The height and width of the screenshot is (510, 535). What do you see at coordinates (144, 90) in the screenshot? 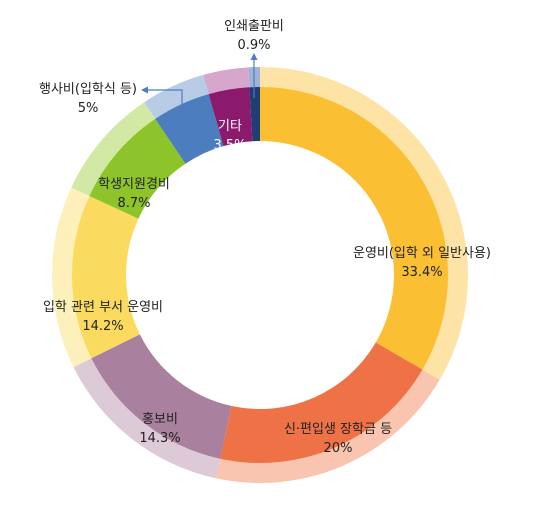
I see `callout-arrow-event` at bounding box center [144, 90].